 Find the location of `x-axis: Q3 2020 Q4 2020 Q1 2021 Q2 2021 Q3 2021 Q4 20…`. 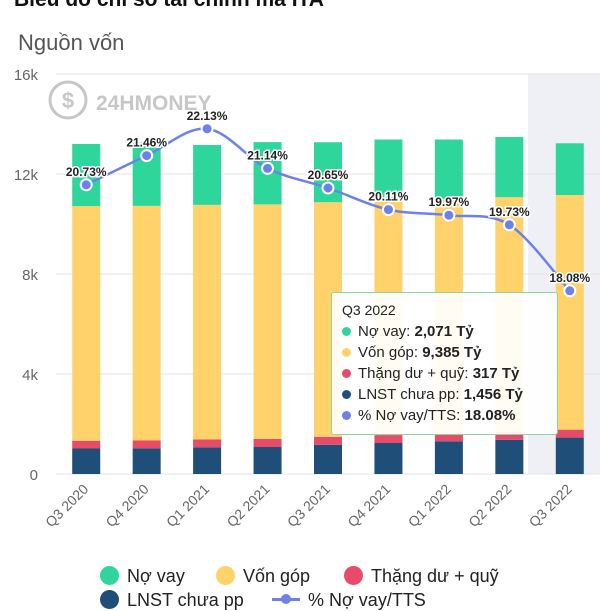

x-axis: Q3 2020 Q4 2020 Q1 2021 Q2 2021 Q3 2021 Q4 20… is located at coordinates (308, 505).